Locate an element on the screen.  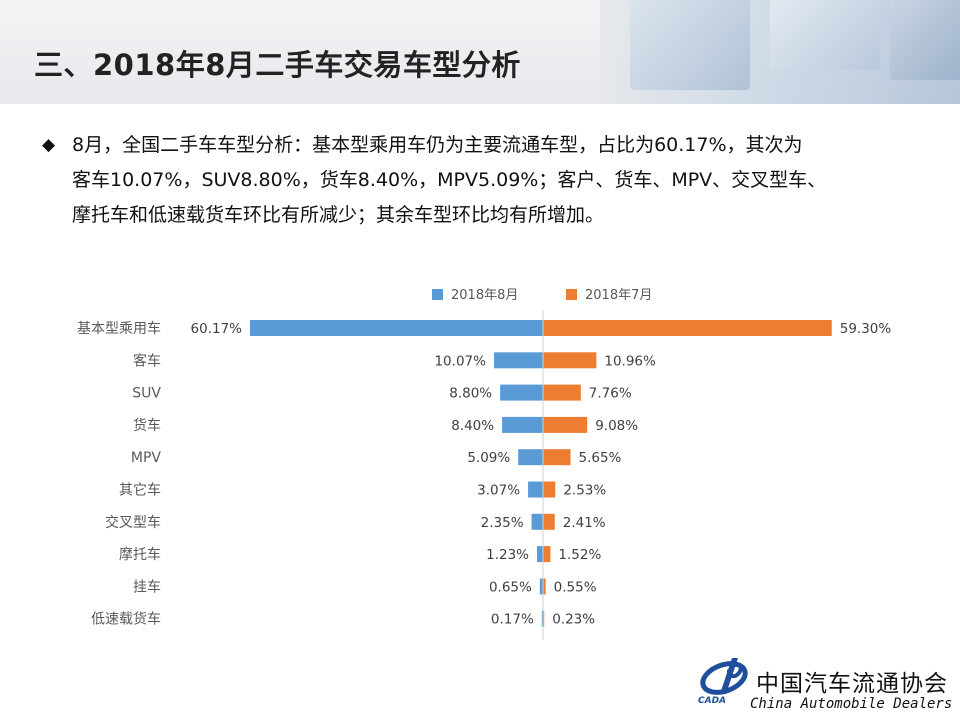
data-label-jul: 10.96% is located at coordinates (630, 361).